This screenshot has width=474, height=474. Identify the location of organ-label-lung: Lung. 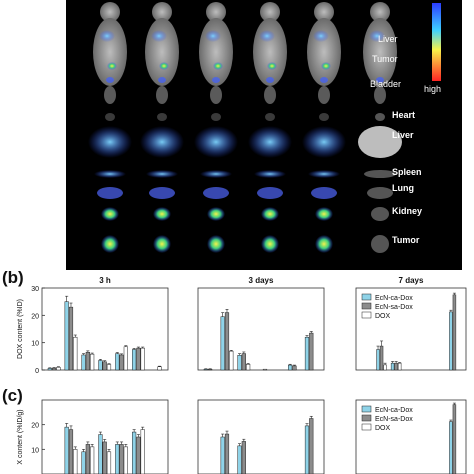
(403, 188).